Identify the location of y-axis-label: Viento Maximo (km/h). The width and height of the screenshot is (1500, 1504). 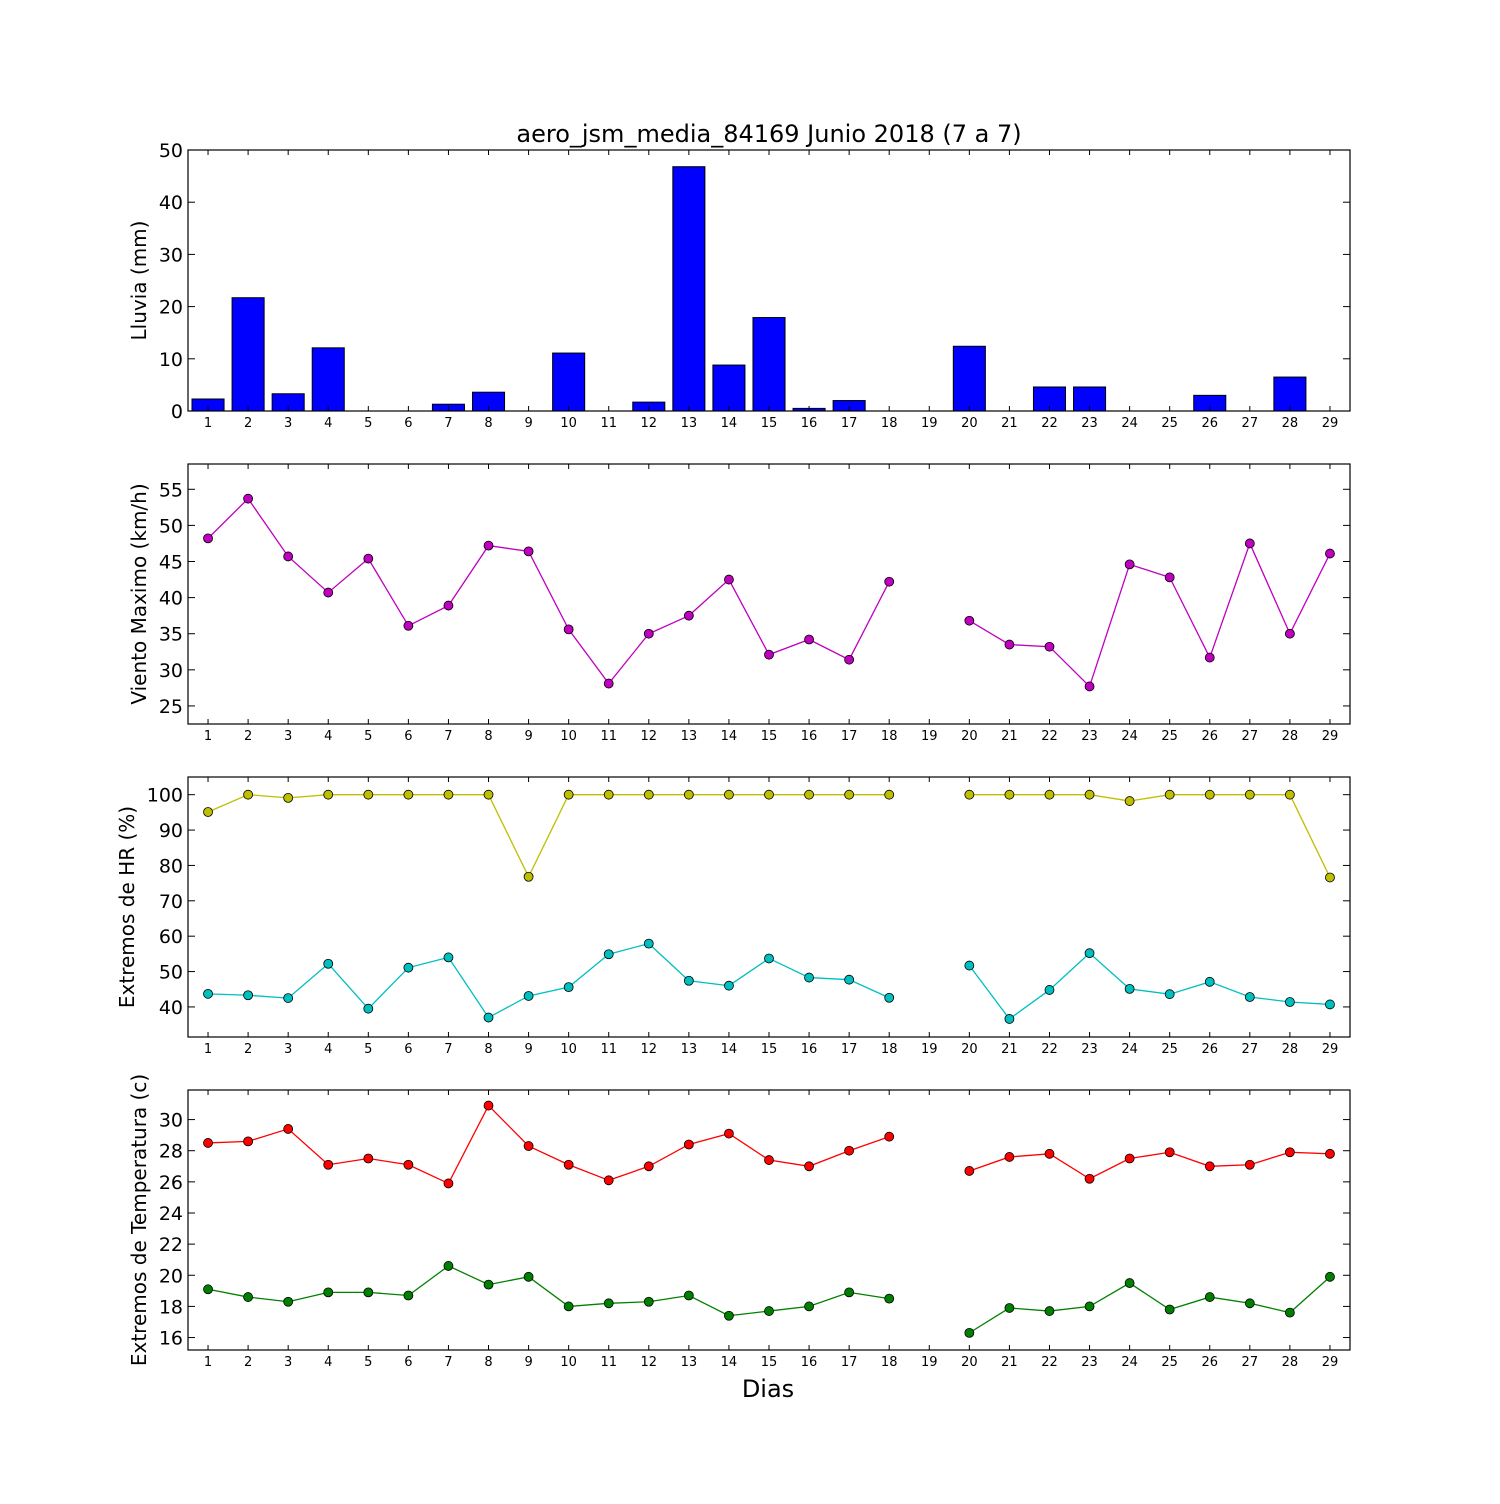
(139, 593).